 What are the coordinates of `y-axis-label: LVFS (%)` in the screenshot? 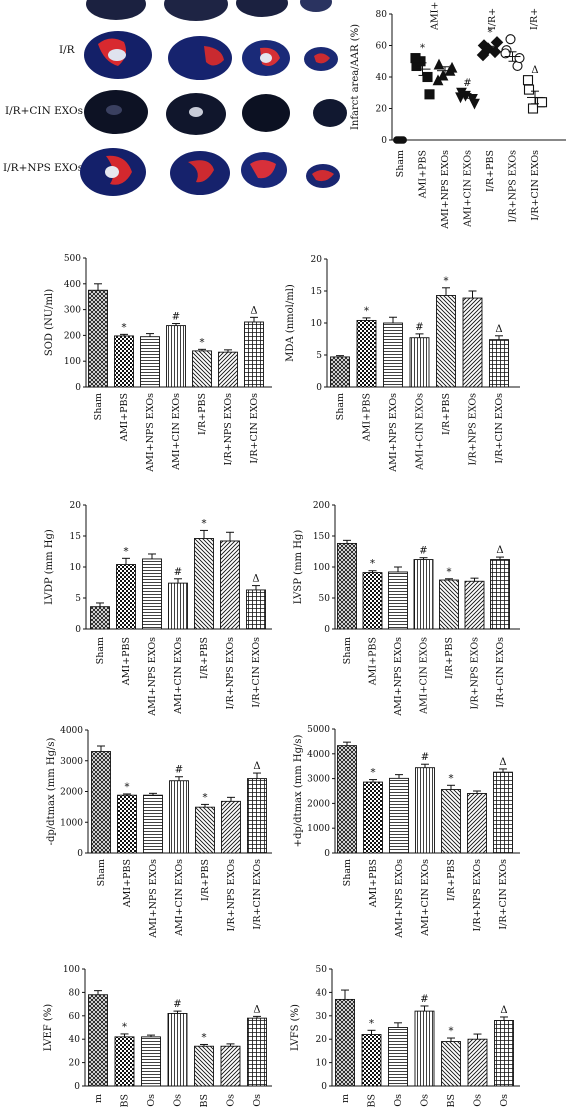 It's located at (295, 1027).